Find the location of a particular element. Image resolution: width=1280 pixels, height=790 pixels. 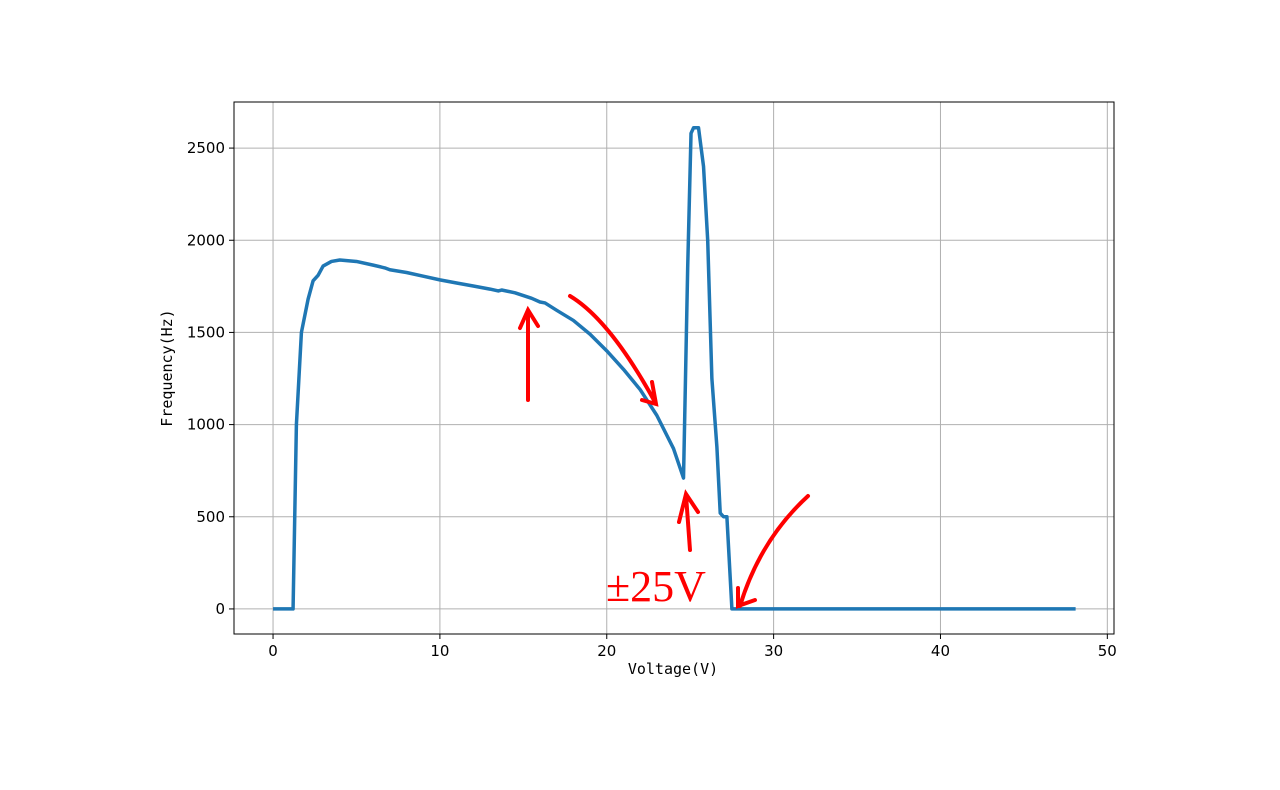

hand-arrows is located at coordinates (664, 451).